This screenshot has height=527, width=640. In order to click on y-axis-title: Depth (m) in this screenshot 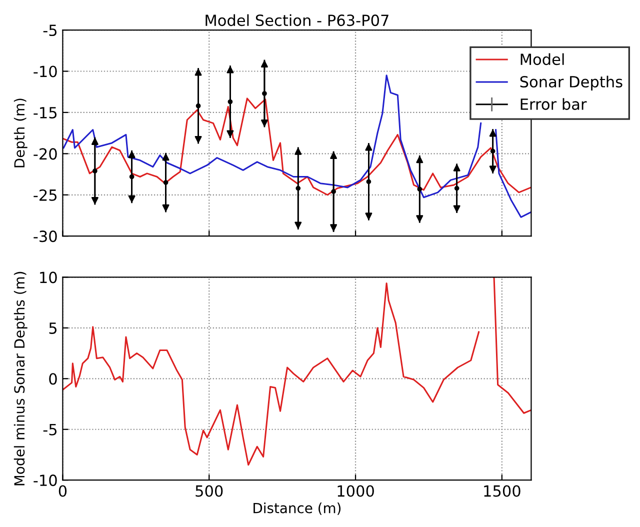, I will do `click(21, 133)`.